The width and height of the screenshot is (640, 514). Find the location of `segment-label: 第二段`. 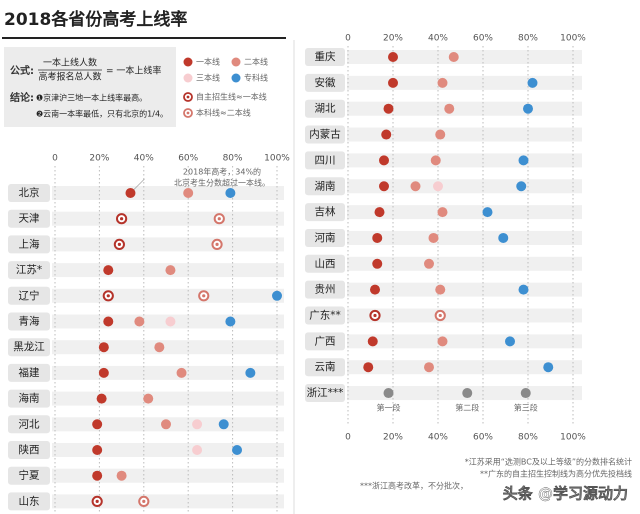

segment-label: 第二段 is located at coordinates (467, 408).